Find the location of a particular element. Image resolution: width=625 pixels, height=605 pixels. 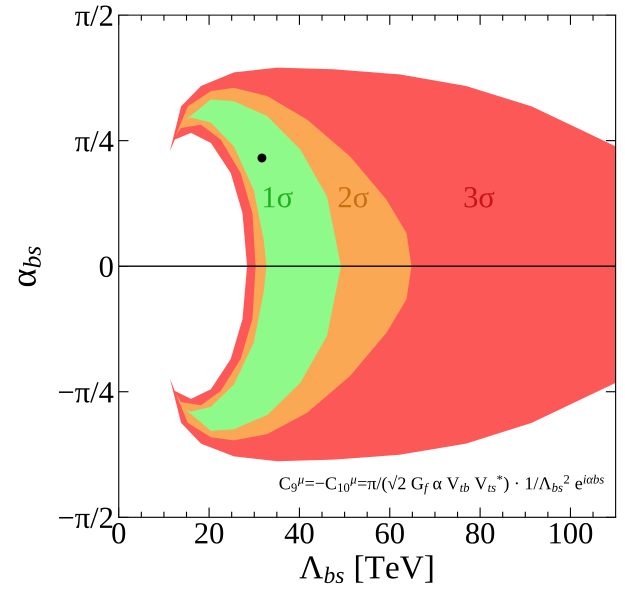

text: C$_{9}$$^{μ}$=−C$_{10}$$^{μ}$=π/(√2 G$_{f}$ α V$_{tb}$ V$_{ts}$$^{*}$) · 1/Λ$_{bs}$$^{2}$ e$^{iαbs}$ is located at coordinates (442, 484).